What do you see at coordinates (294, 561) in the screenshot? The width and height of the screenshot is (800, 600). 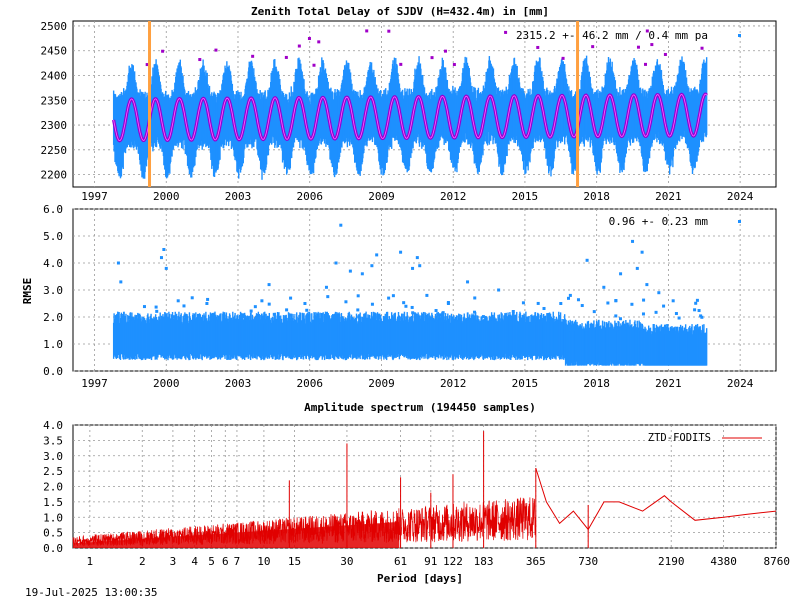 I see `spectrum-xtick-label: 15` at bounding box center [294, 561].